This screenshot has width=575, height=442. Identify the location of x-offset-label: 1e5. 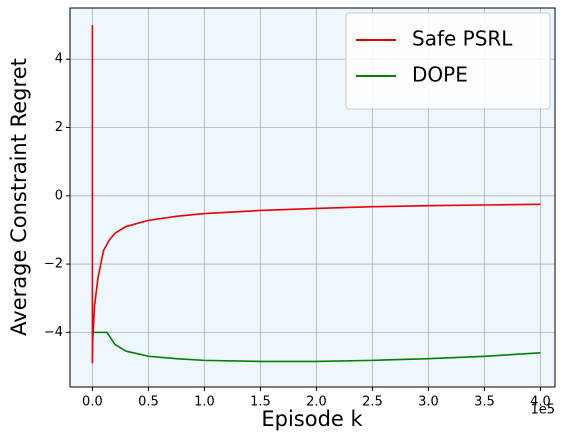
(542, 410).